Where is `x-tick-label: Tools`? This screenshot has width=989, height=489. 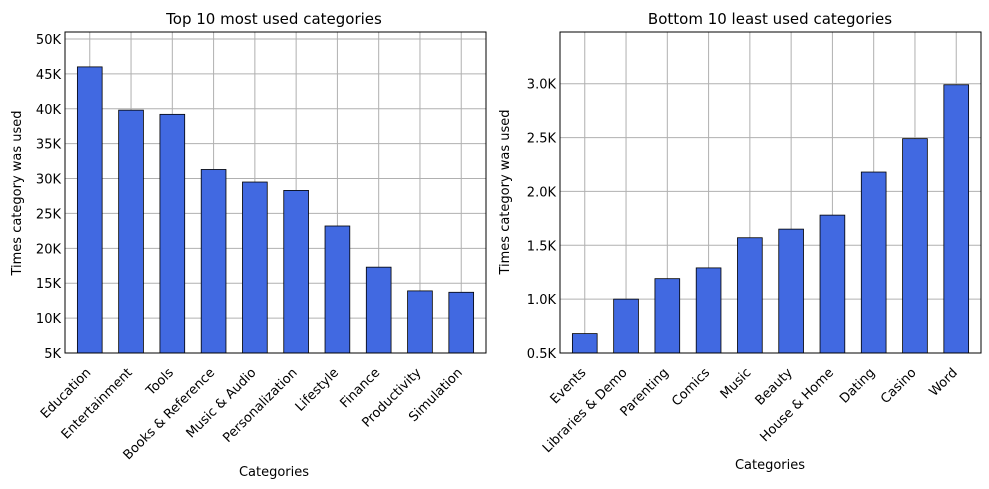 x-tick-label: Tools is located at coordinates (160, 382).